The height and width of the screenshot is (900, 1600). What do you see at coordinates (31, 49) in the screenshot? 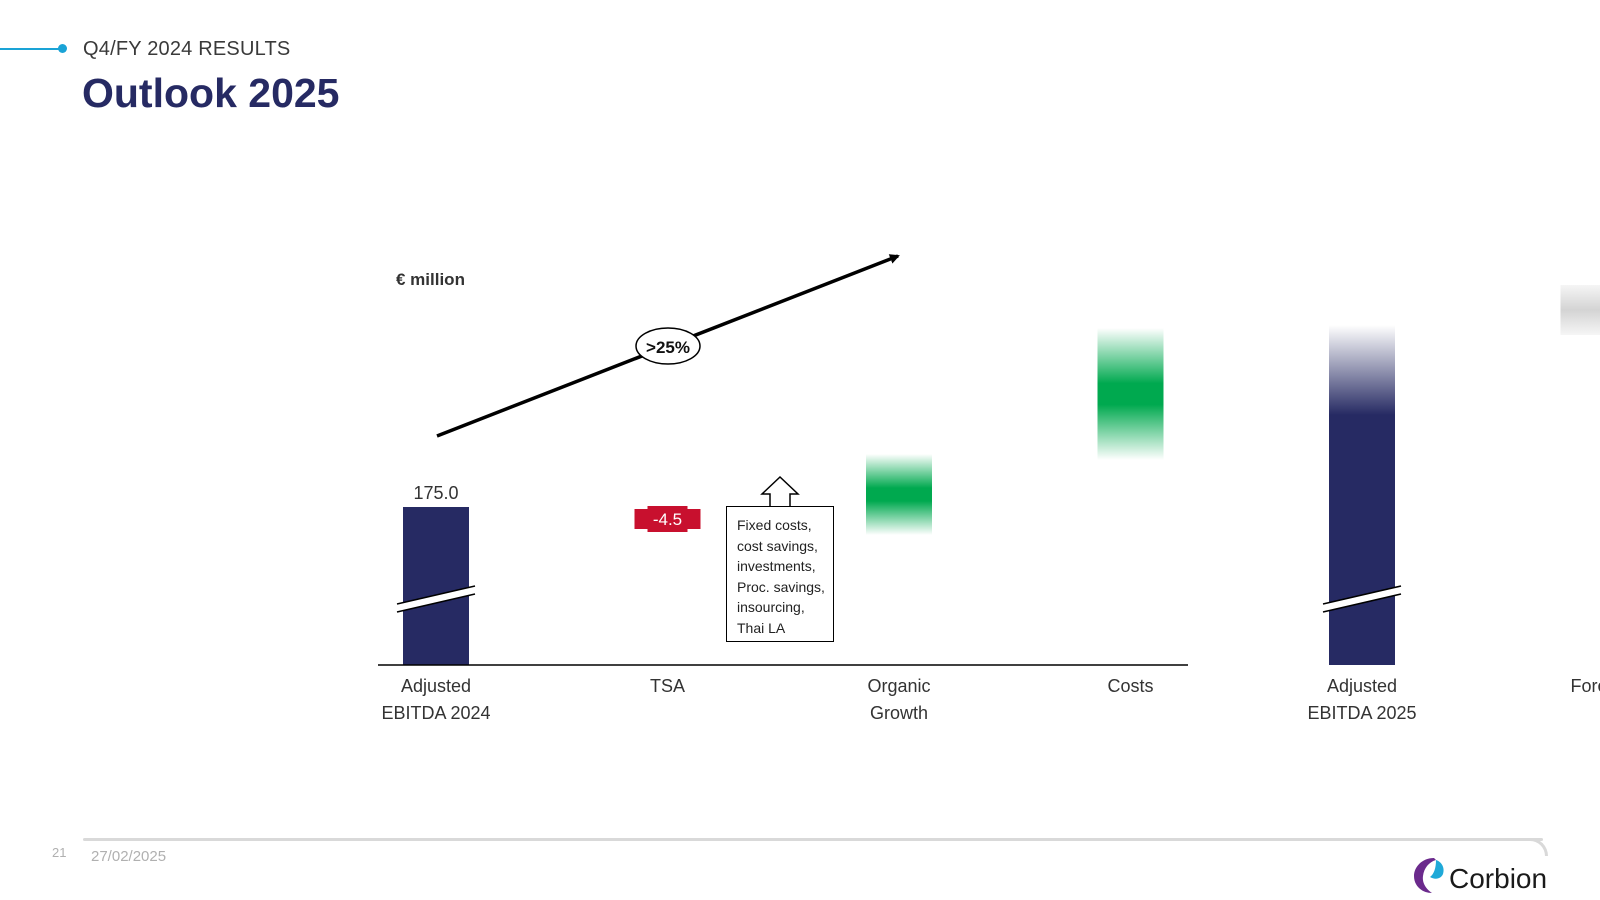
I see `header-accent-line` at bounding box center [31, 49].